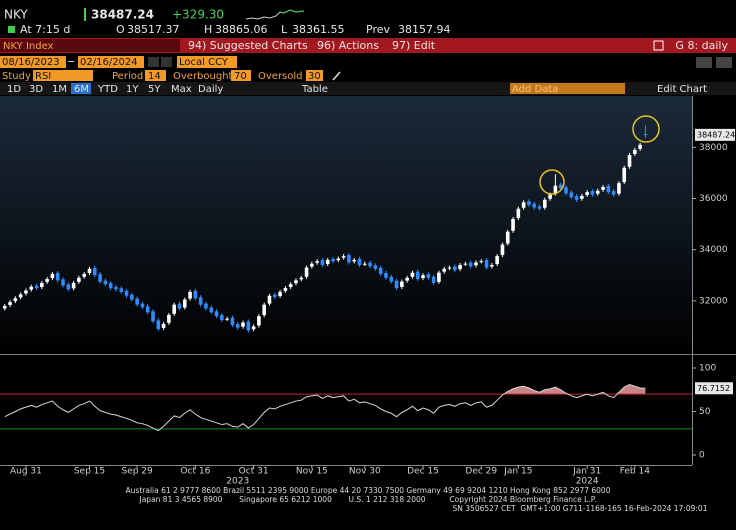  What do you see at coordinates (81, 89) in the screenshot?
I see `period-button: 6M` at bounding box center [81, 89].